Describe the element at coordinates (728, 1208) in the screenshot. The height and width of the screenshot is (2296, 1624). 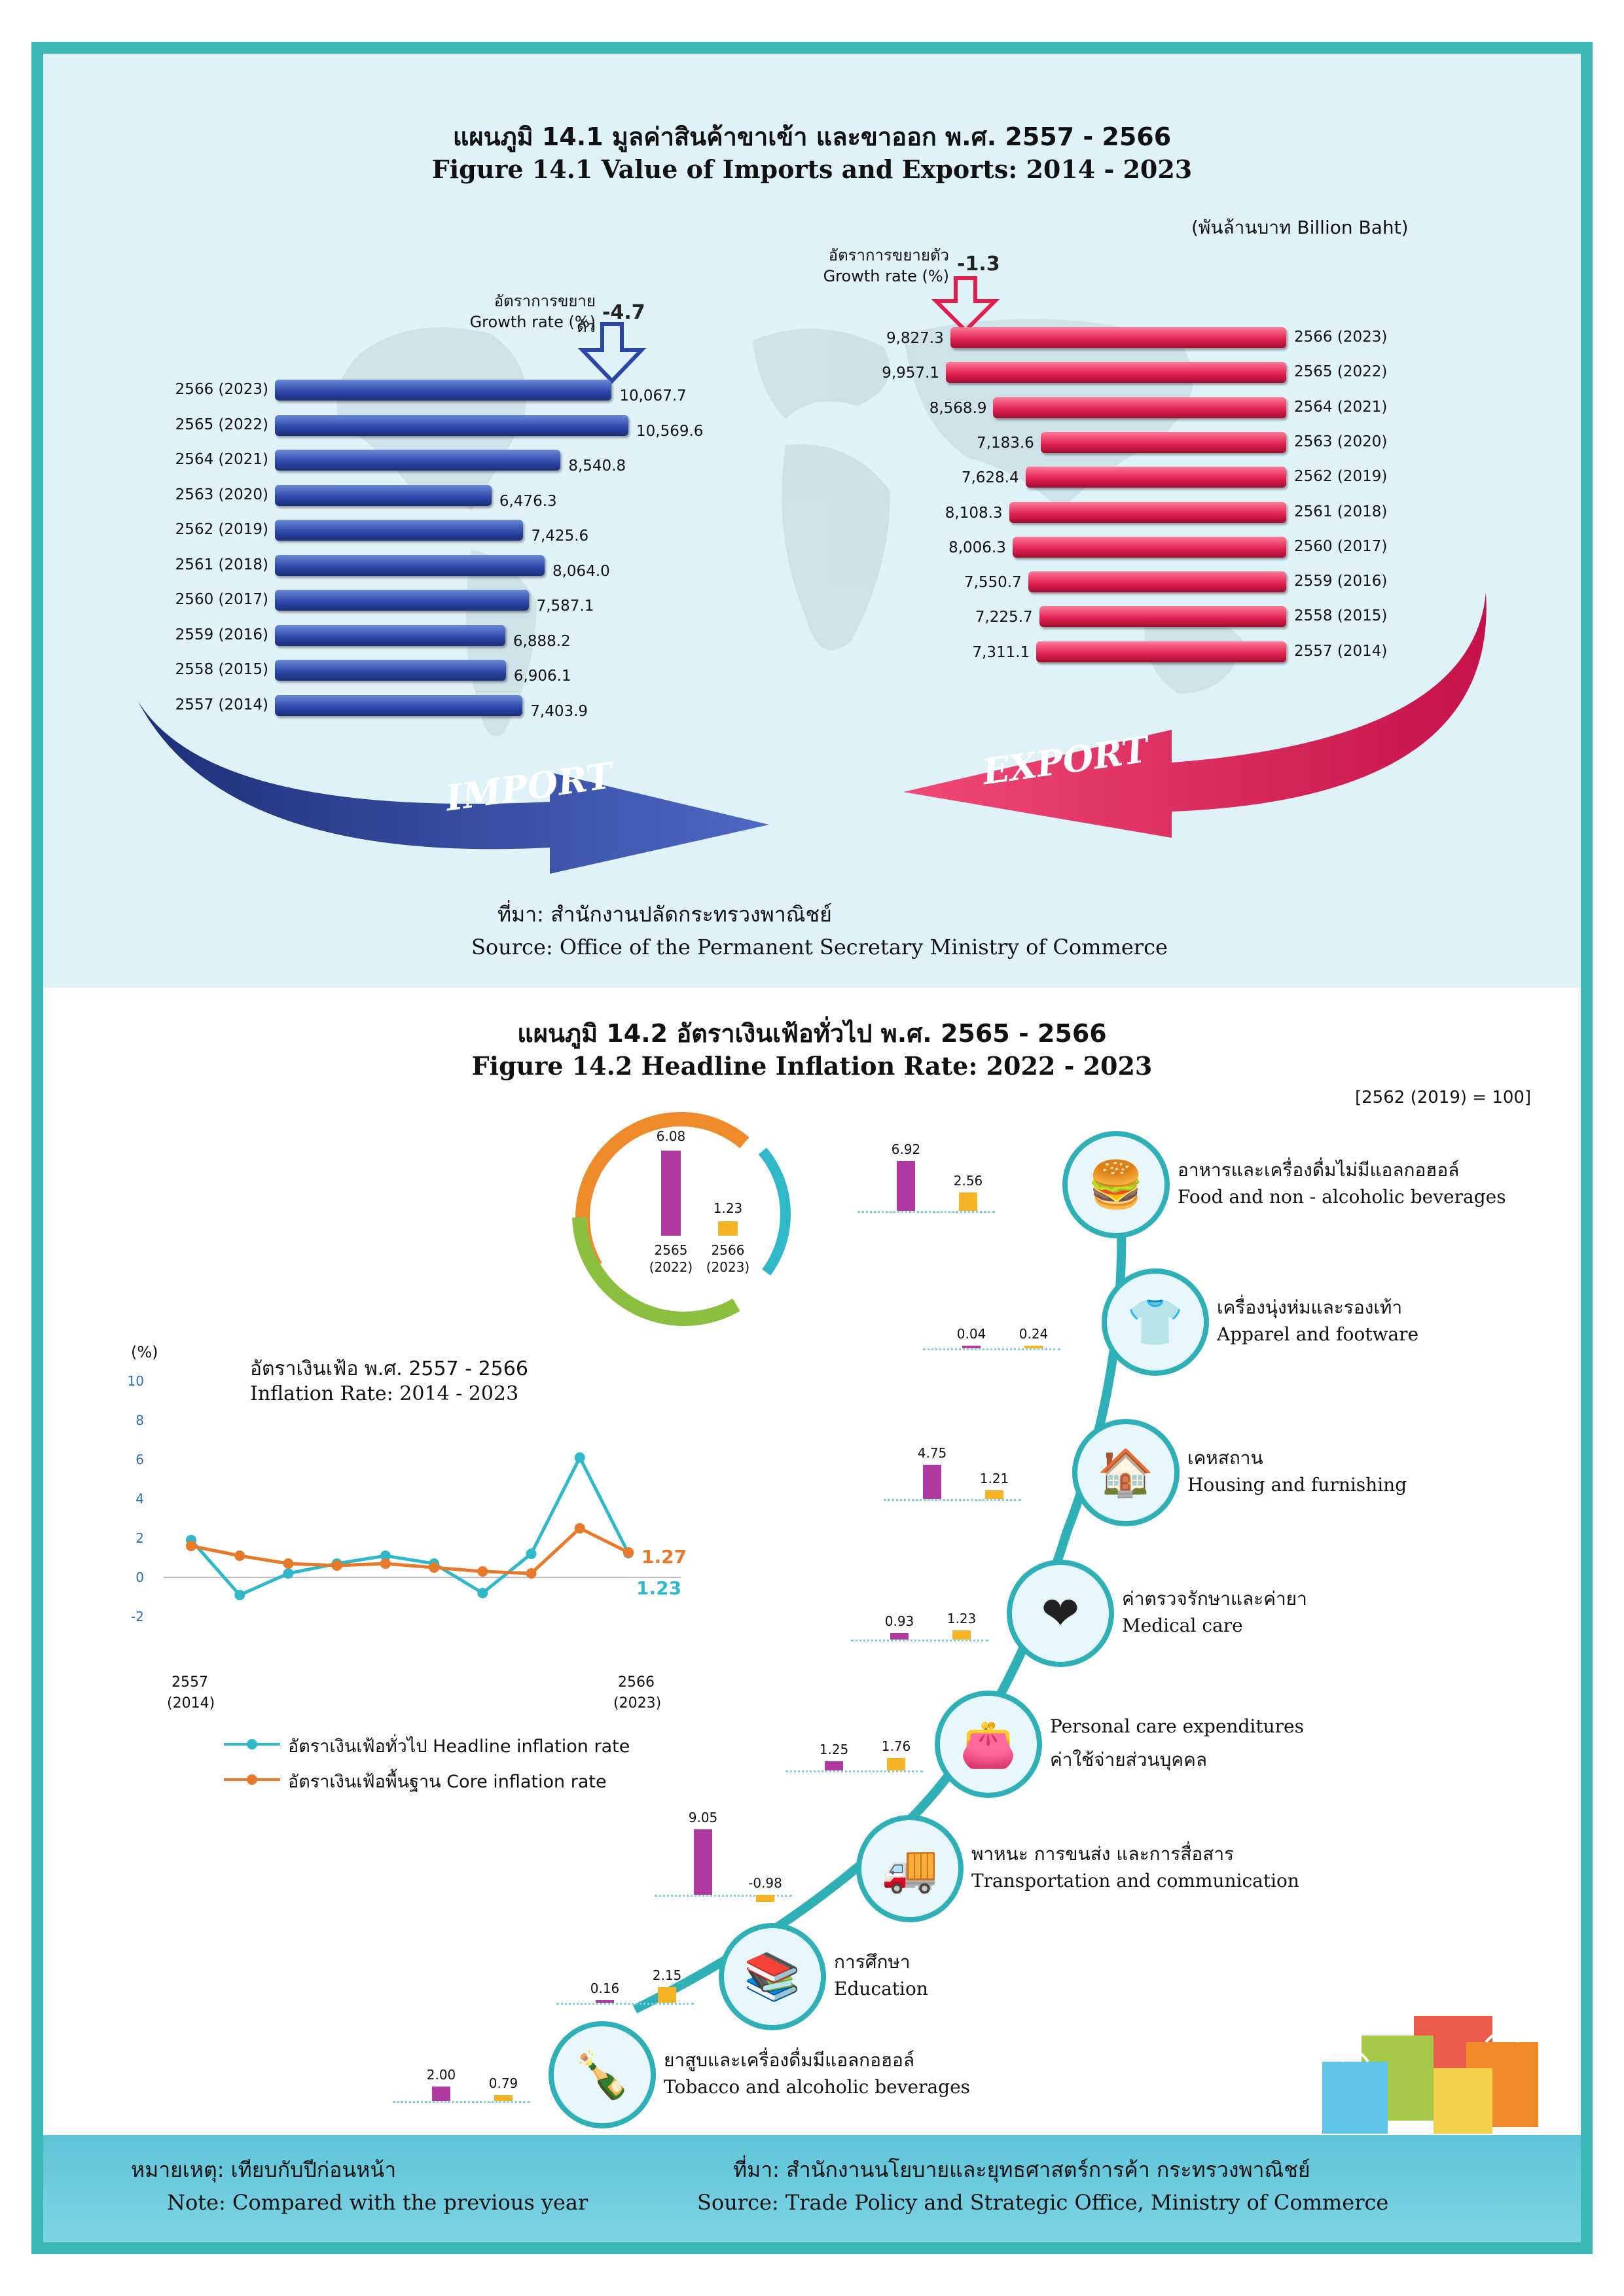
I see `summary-value-2023: 1.23` at that location.